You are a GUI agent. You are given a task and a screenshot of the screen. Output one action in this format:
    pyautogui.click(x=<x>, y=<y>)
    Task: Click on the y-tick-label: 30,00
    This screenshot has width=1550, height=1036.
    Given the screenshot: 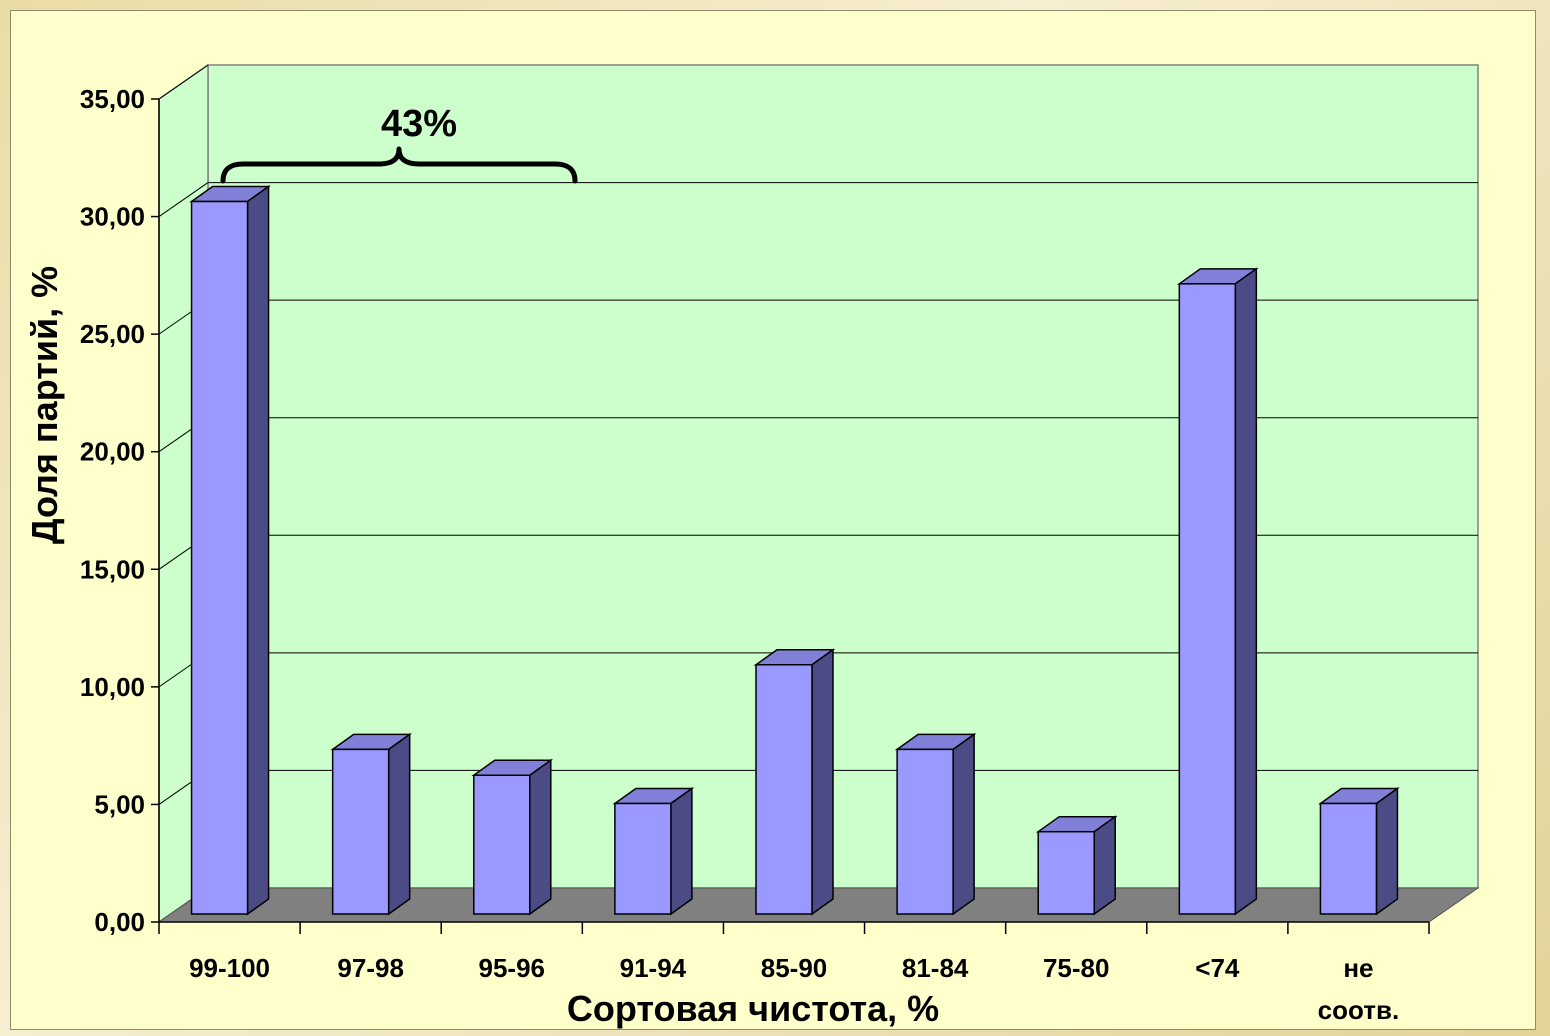 What is the action you would take?
    pyautogui.click(x=112, y=217)
    